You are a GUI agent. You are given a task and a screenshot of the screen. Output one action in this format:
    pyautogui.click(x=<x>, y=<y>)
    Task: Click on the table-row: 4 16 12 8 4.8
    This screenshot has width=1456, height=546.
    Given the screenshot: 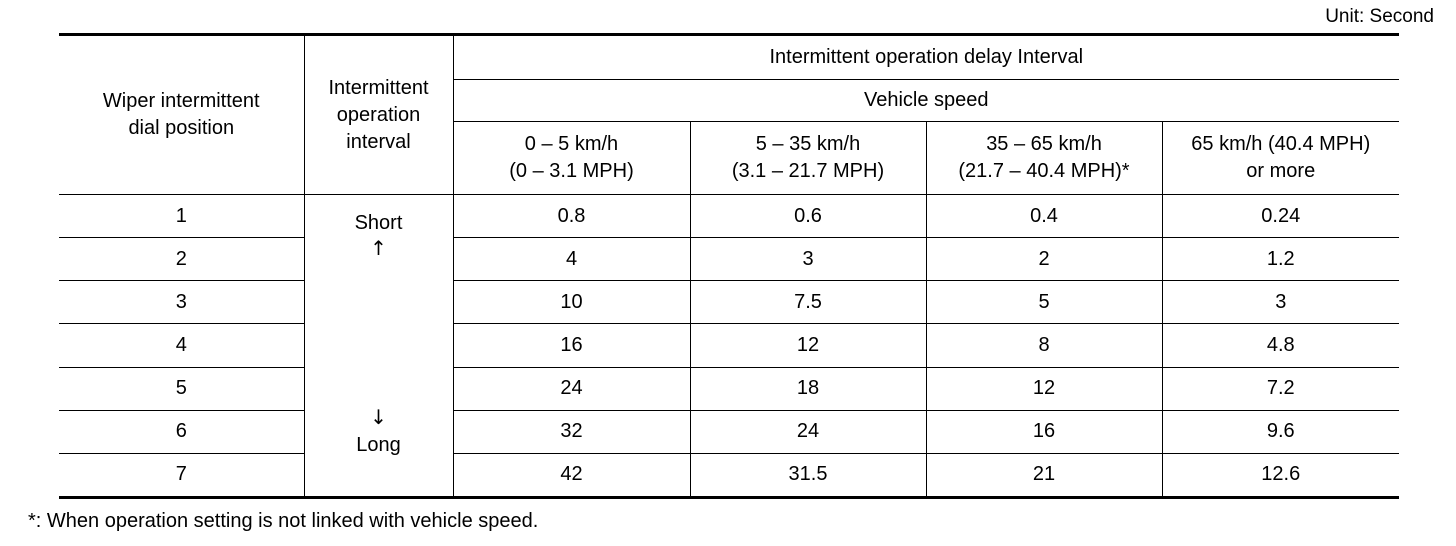 What is the action you would take?
    pyautogui.click(x=729, y=345)
    